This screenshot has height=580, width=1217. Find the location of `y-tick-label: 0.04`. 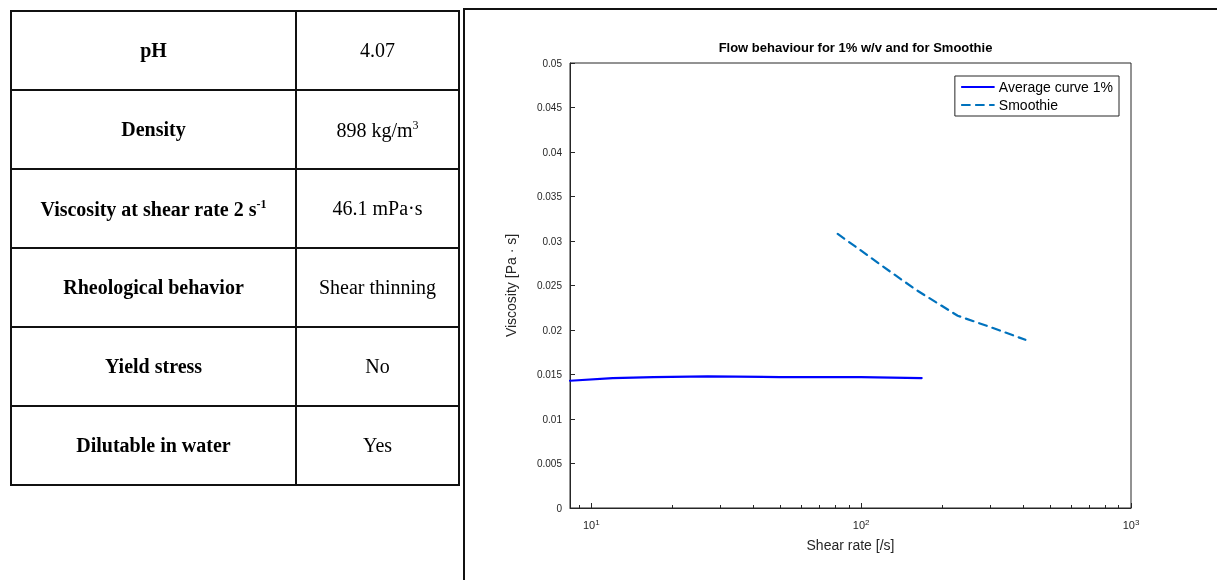

y-tick-label: 0.04 is located at coordinates (552, 152).